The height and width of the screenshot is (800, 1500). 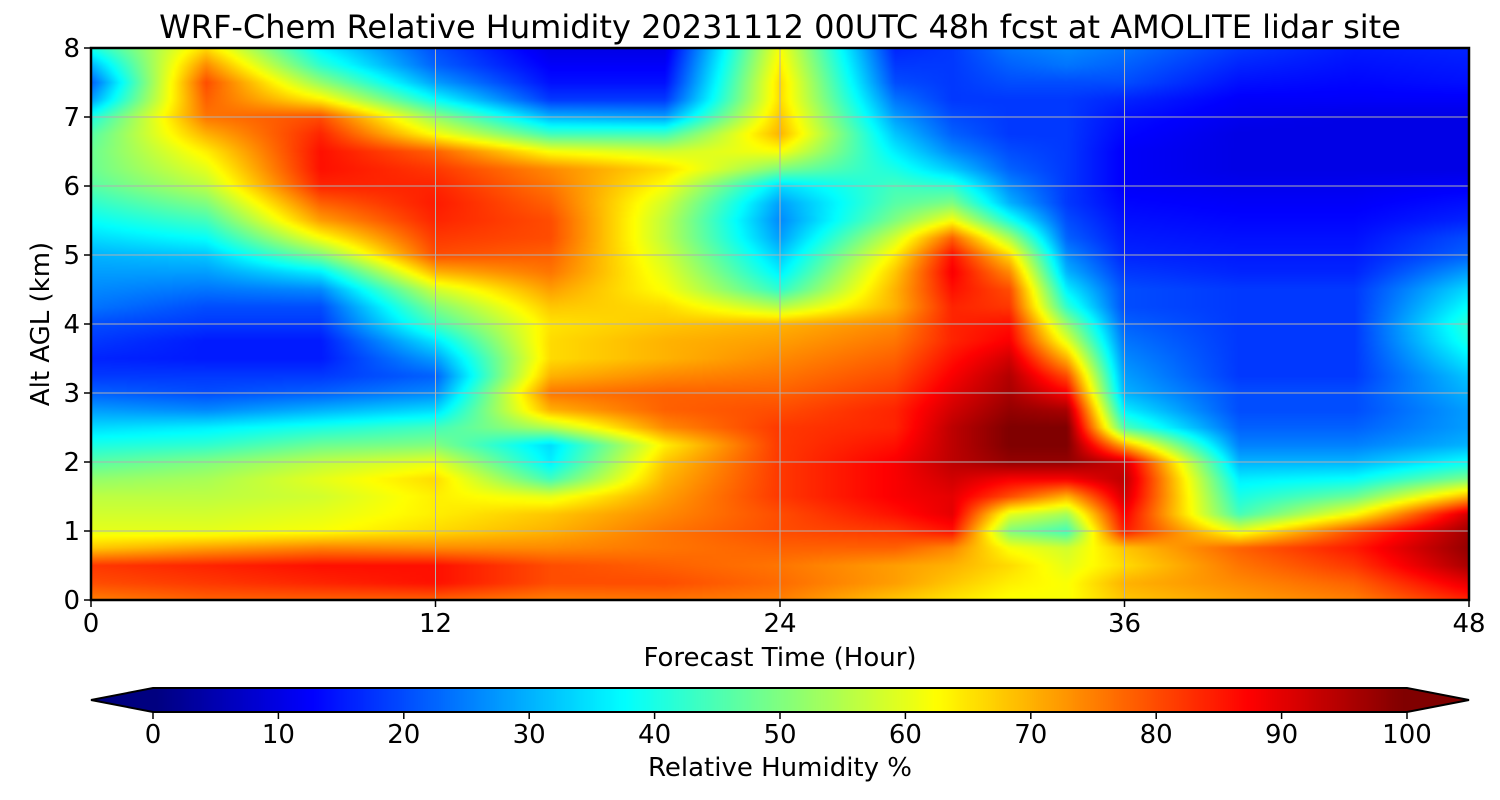 I want to click on colorbar-tick-label: 70, so click(x=1030, y=735).